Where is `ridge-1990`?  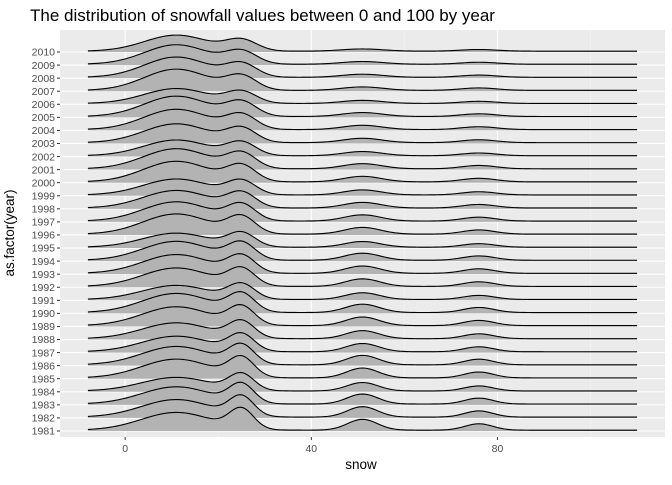
ridge-1990 is located at coordinates (362, 302).